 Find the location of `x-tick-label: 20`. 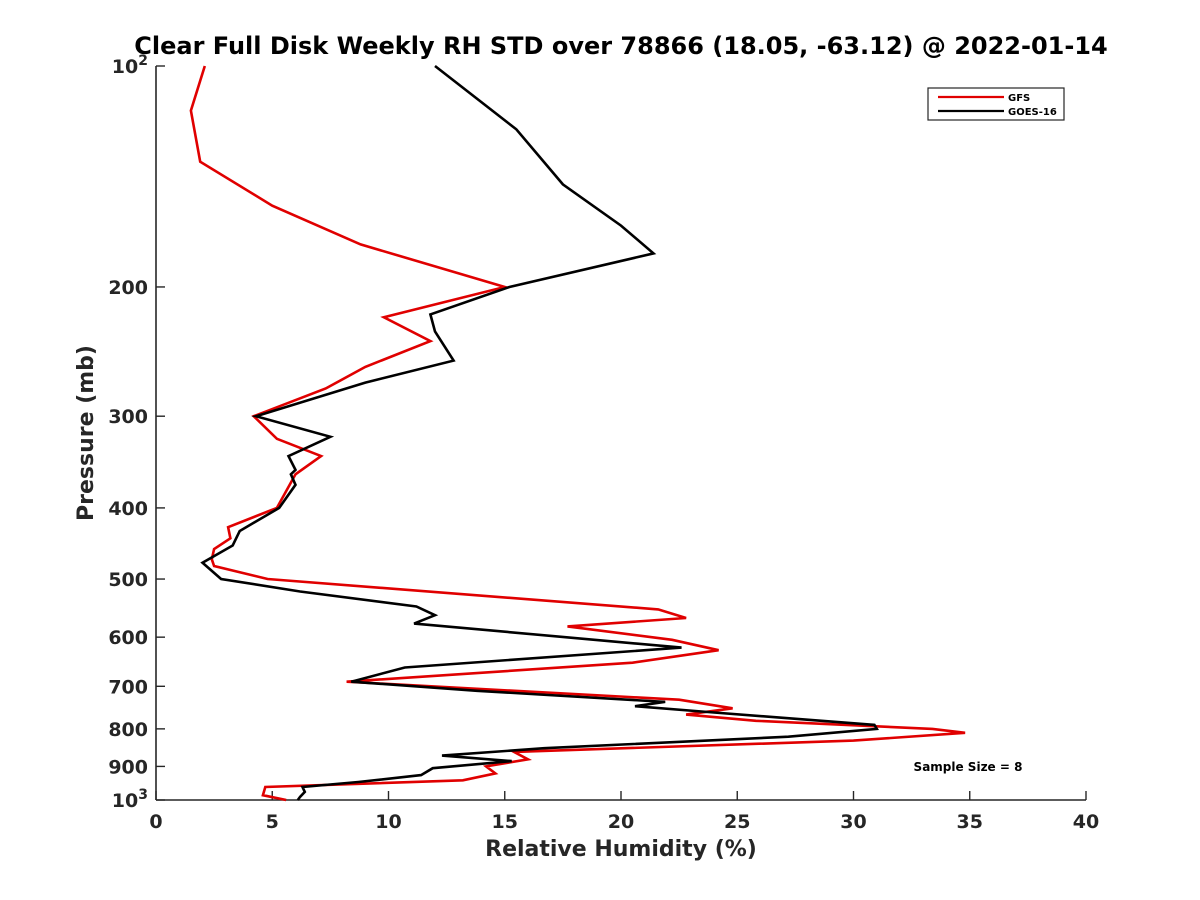

x-tick-label: 20 is located at coordinates (621, 822).